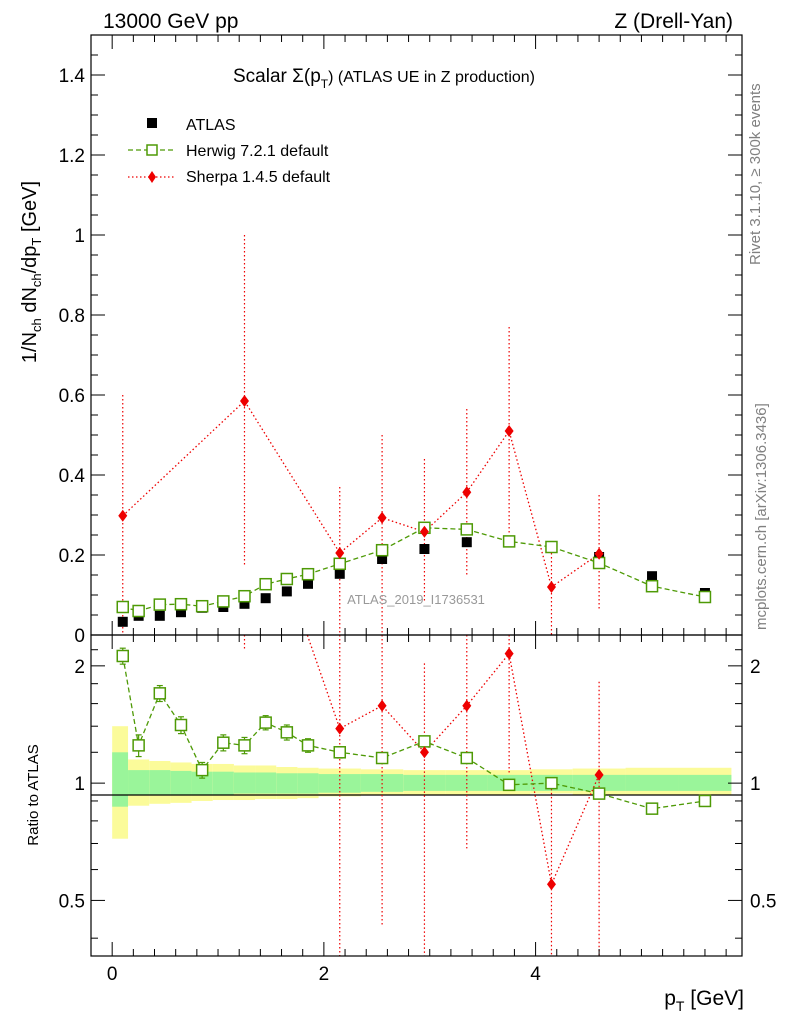 The image size is (786, 1024). Describe the element at coordinates (258, 177) in the screenshot. I see `legend-sherpa-label: Sherpa 1.4.5 default` at that location.